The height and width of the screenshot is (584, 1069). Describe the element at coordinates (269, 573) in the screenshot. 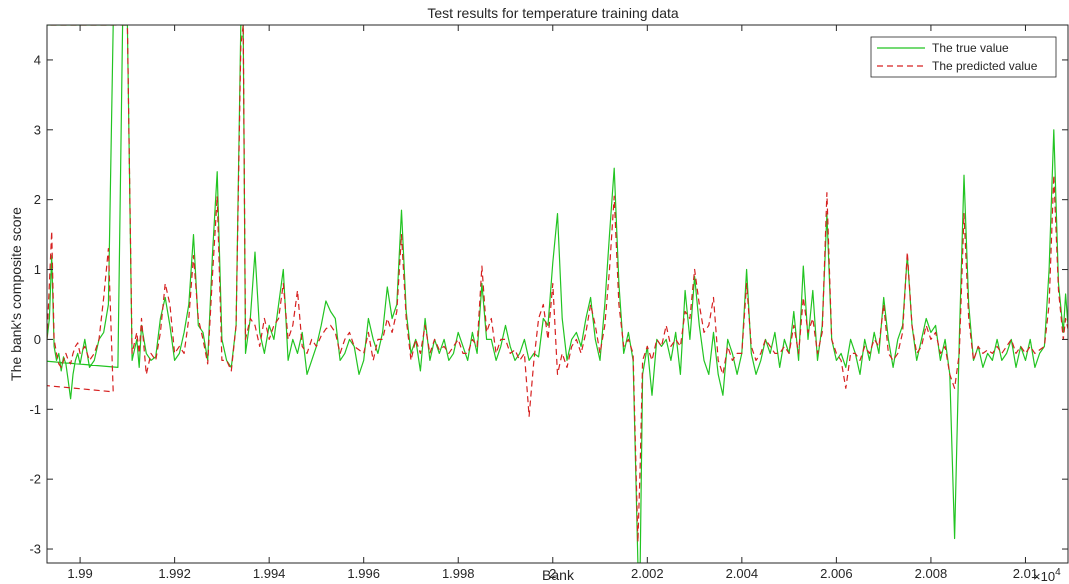

I see `x-tick-label: 1.994` at that location.